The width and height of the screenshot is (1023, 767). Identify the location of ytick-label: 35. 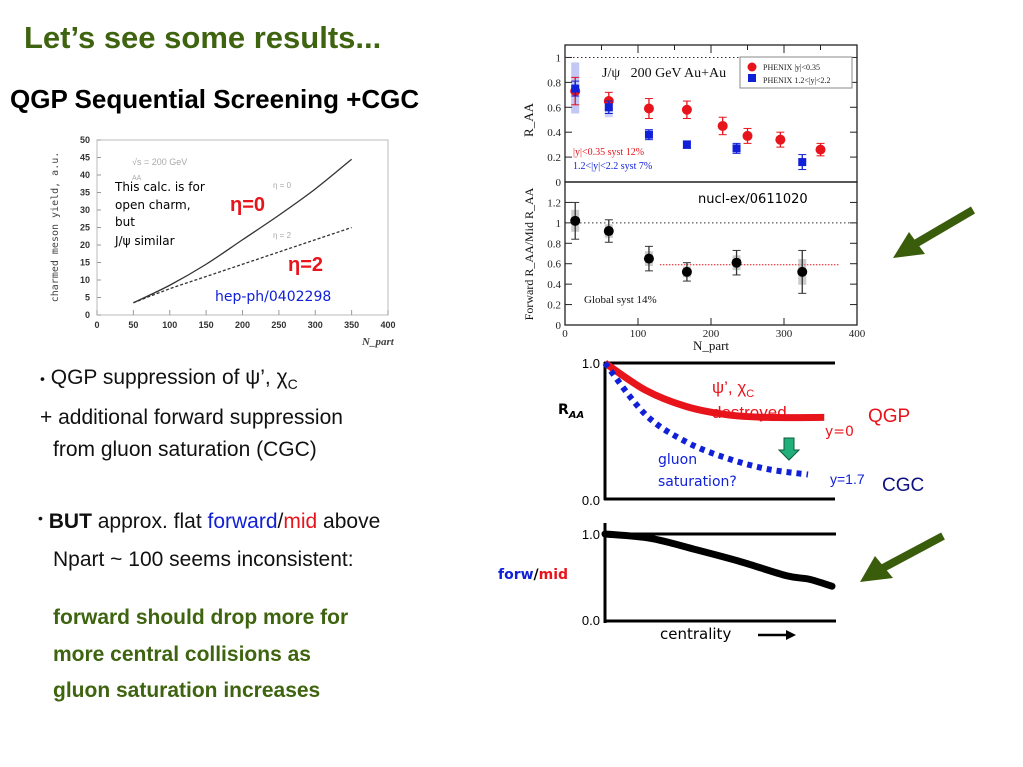
(85, 193).